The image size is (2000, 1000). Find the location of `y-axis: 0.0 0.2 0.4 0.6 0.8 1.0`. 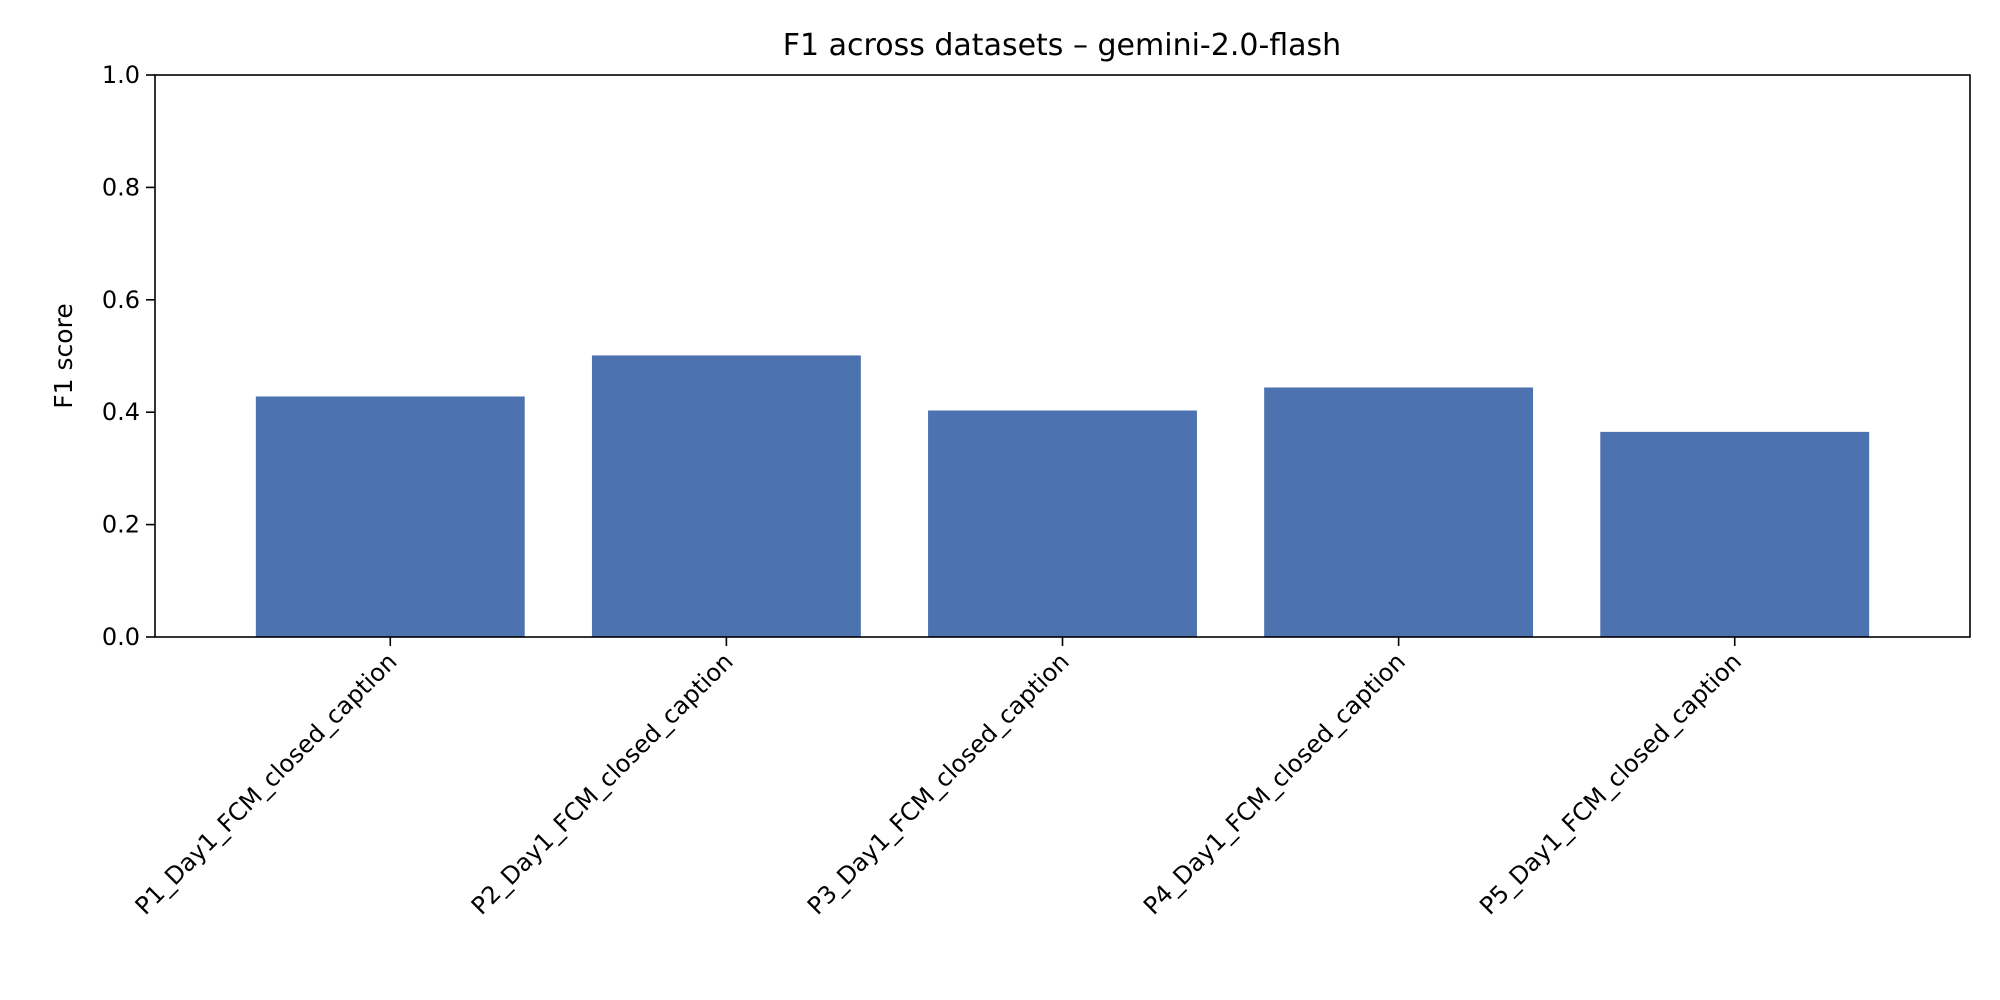

y-axis: 0.0 0.2 0.4 0.6 0.8 1.0 is located at coordinates (128, 356).